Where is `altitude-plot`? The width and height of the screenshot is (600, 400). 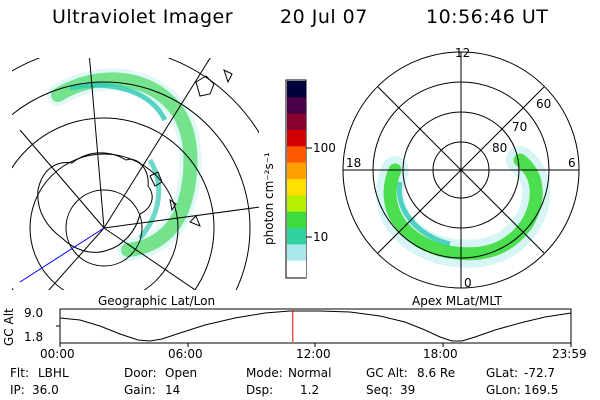 altitude-plot is located at coordinates (314, 327).